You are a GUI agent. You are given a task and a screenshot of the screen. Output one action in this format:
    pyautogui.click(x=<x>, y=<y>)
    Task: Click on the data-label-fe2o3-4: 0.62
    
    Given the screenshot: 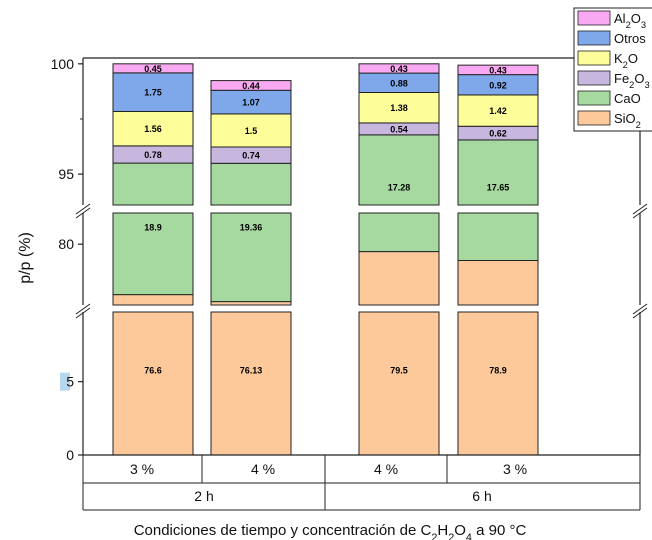 What is the action you would take?
    pyautogui.click(x=498, y=134)
    